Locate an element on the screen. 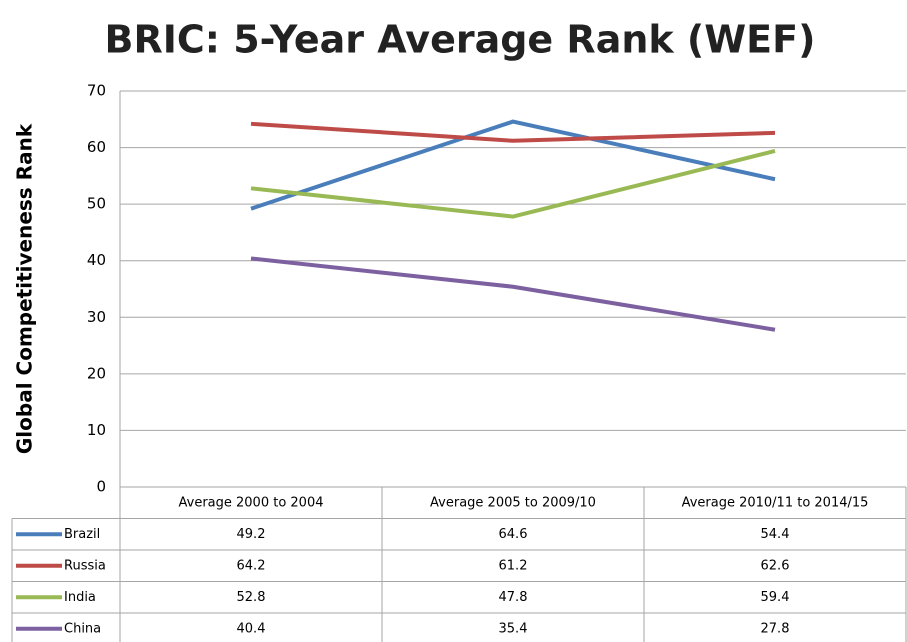  x-tick-label: Average 2000 to 2004 is located at coordinates (251, 502).